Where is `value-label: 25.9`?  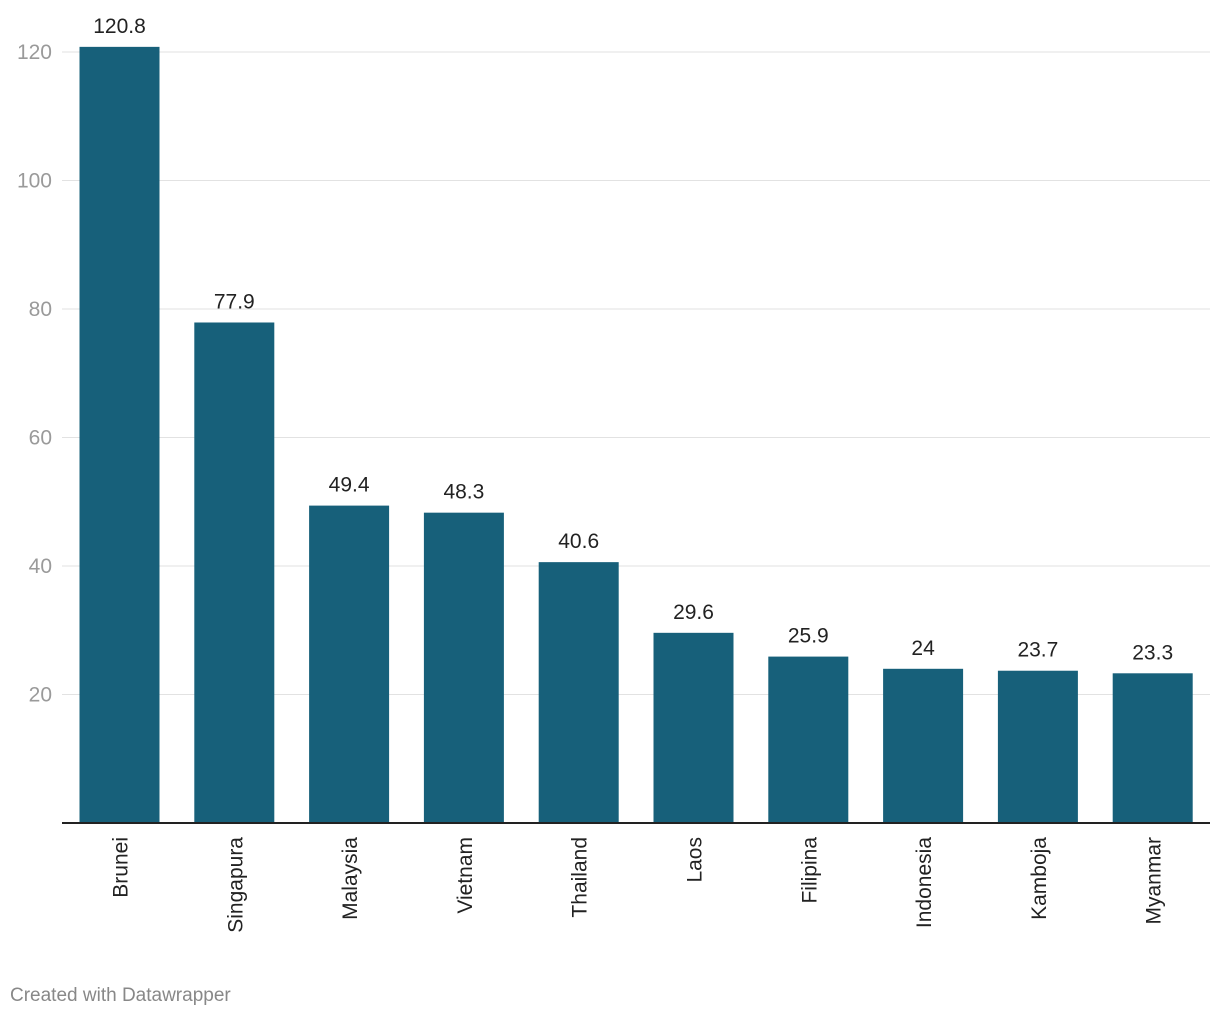 value-label: 25.9 is located at coordinates (808, 636).